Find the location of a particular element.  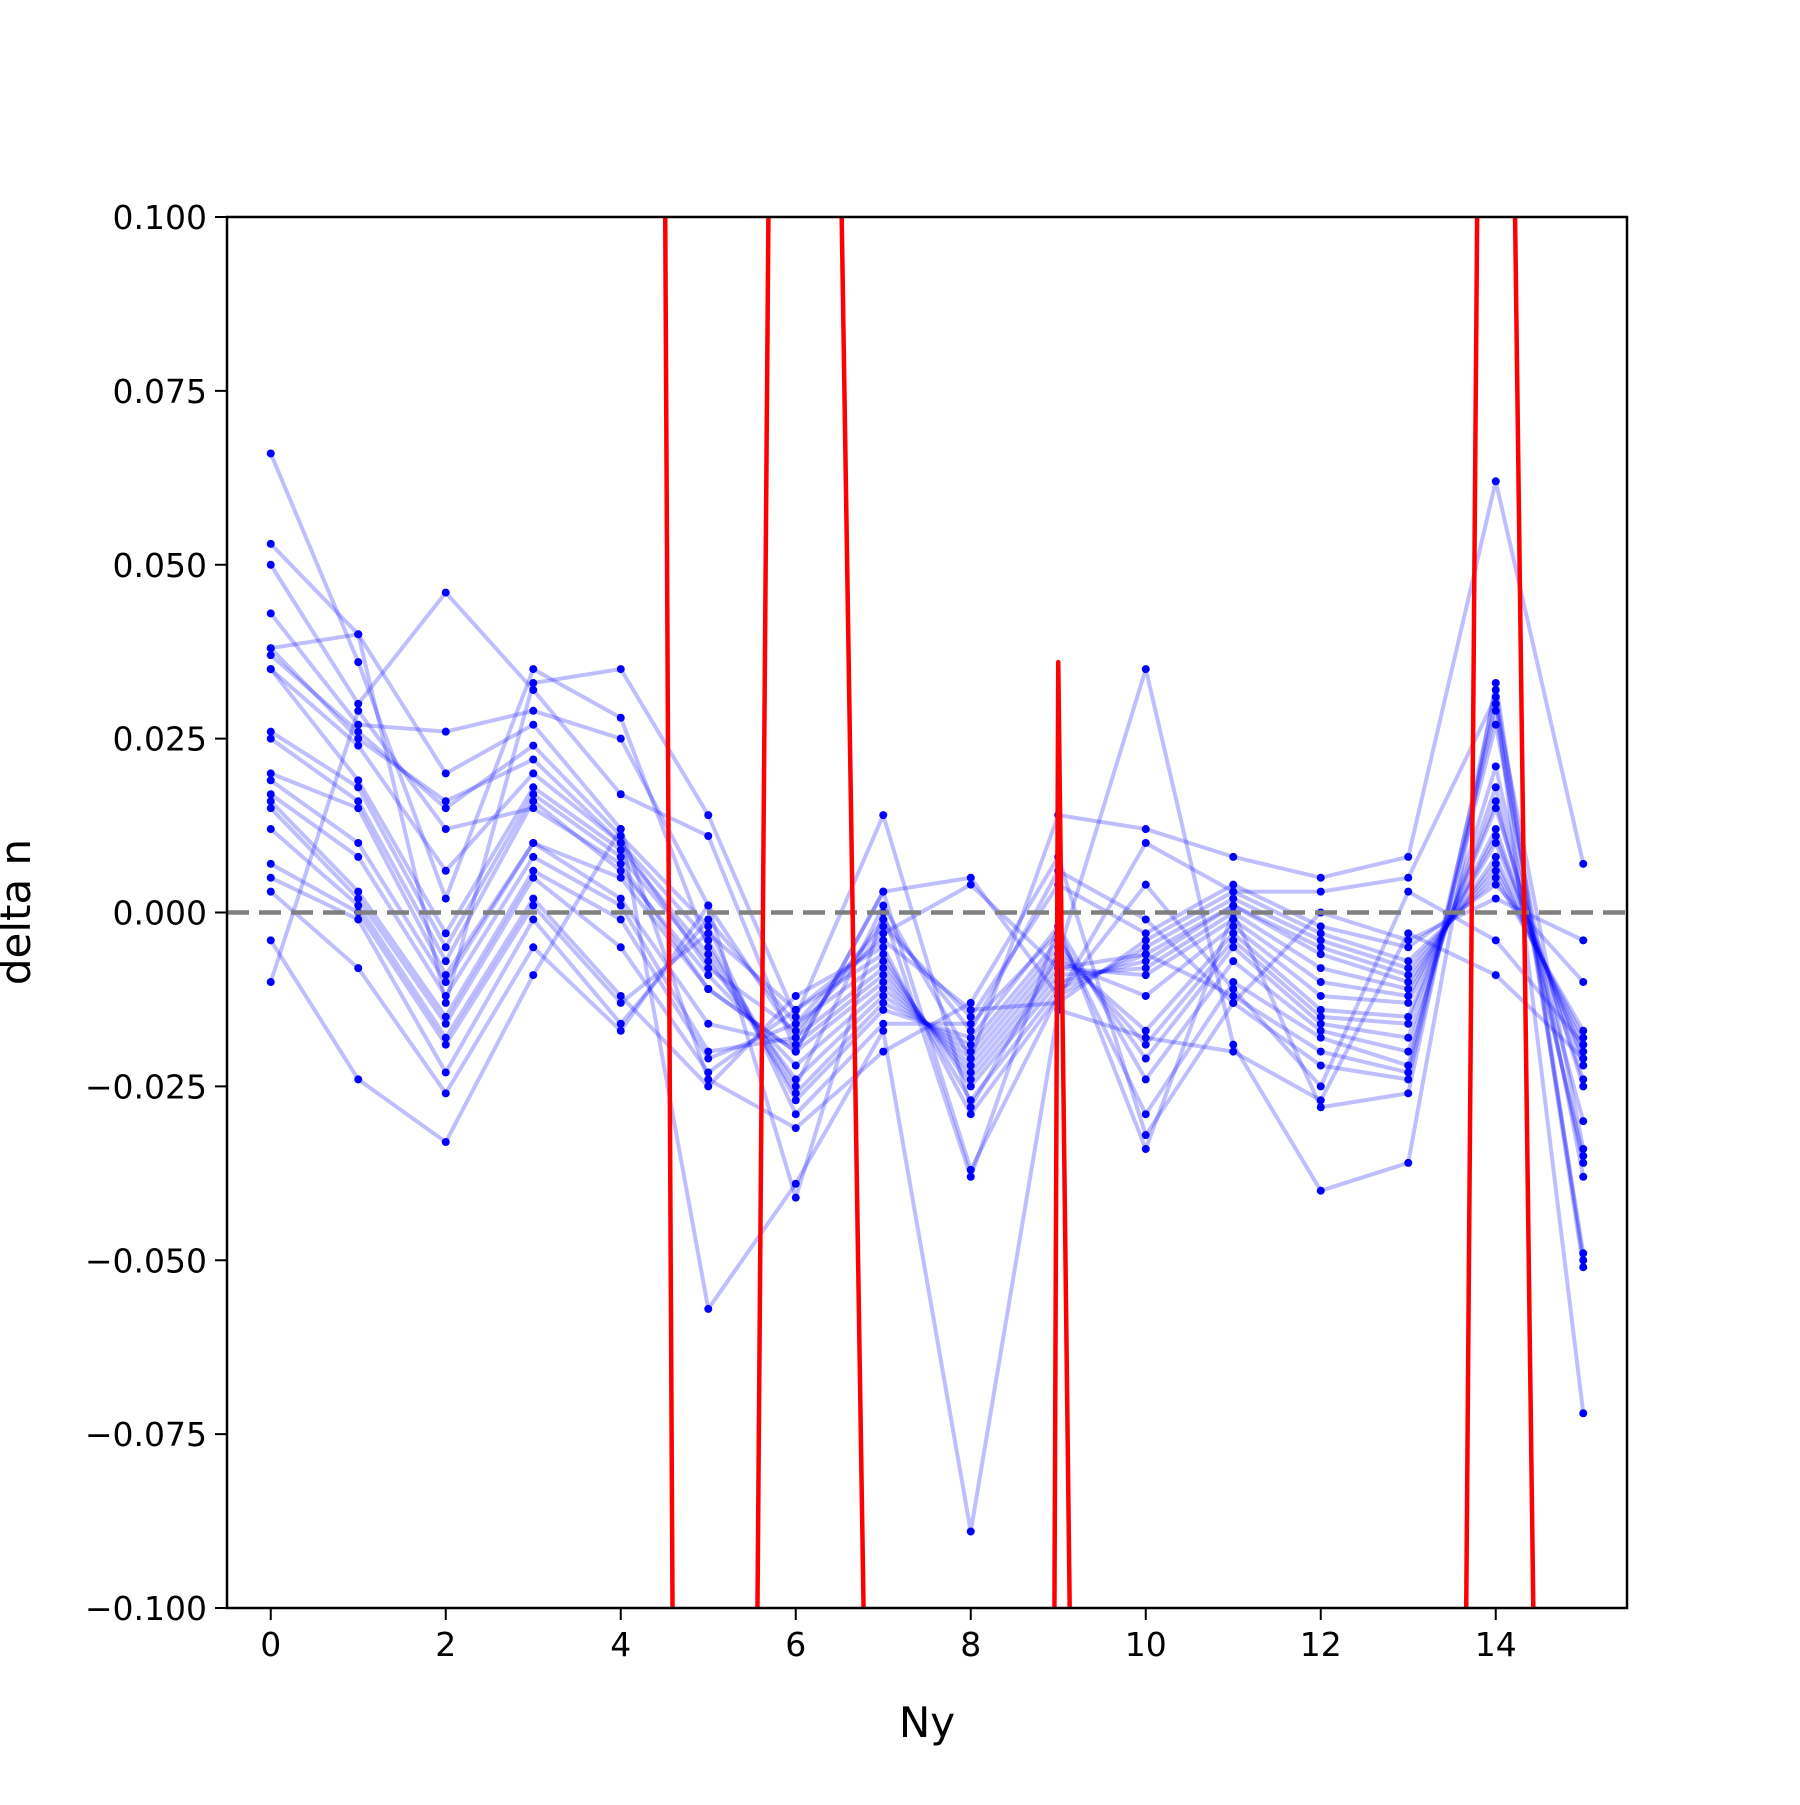

y-tick-label-4: 0.000 is located at coordinates (160, 913).